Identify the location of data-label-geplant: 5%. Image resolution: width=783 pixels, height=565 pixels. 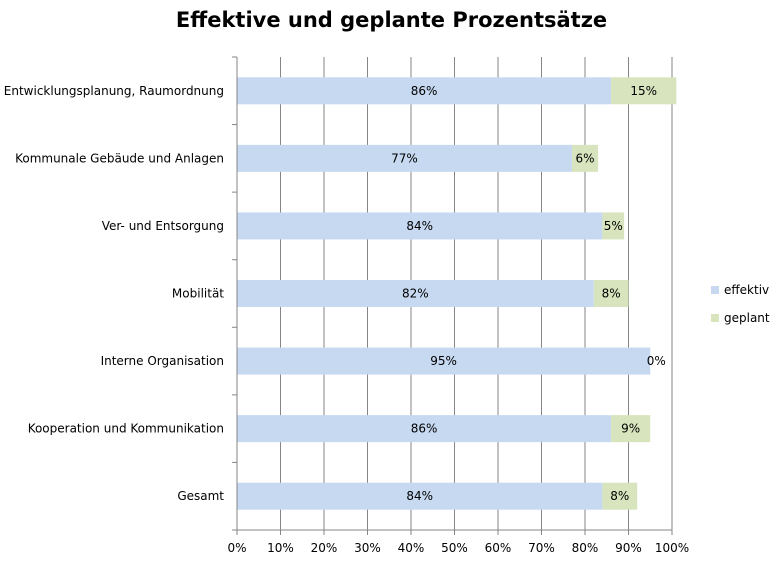
(613, 226).